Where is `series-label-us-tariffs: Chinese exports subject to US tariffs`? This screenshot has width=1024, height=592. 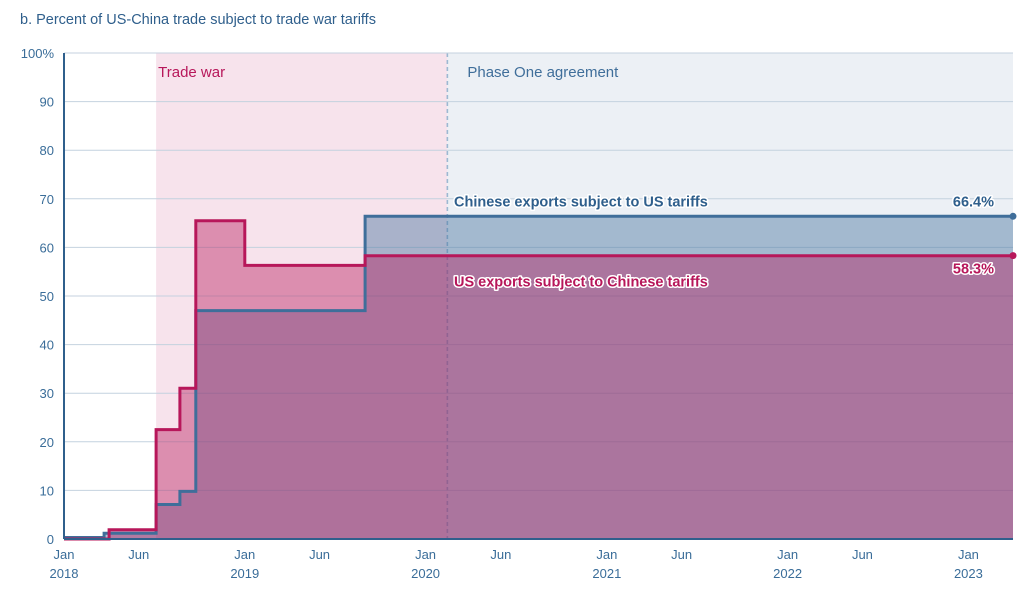
series-label-us-tariffs: Chinese exports subject to US tariffs is located at coordinates (581, 202).